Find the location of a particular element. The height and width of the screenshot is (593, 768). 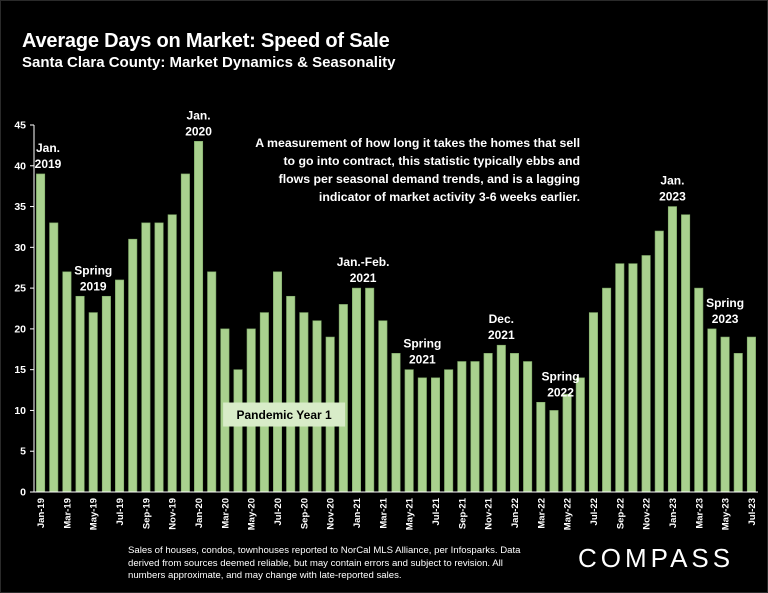

y-tick-label: 25 is located at coordinates (20, 289).